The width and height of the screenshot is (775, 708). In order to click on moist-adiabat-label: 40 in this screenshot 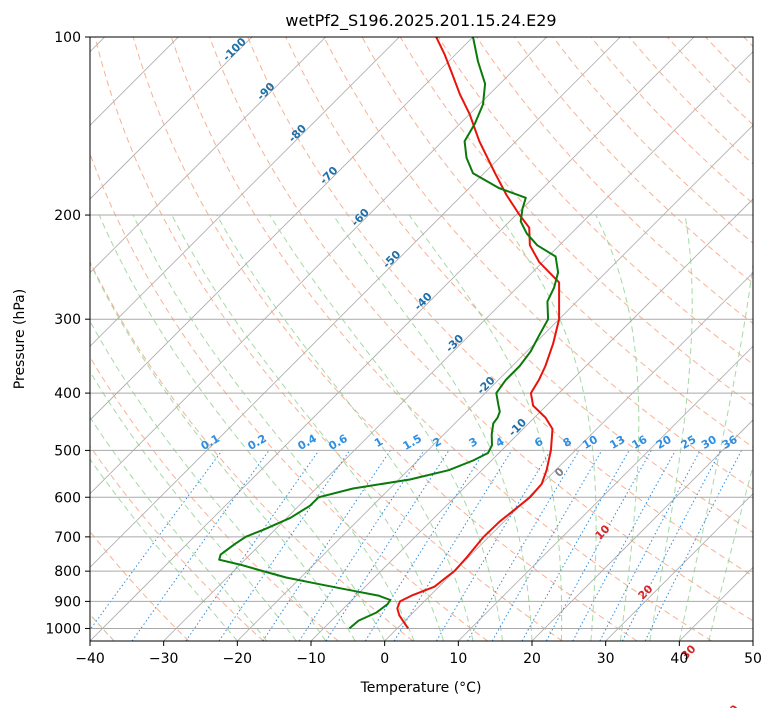, I will do `click(732, 705)`.